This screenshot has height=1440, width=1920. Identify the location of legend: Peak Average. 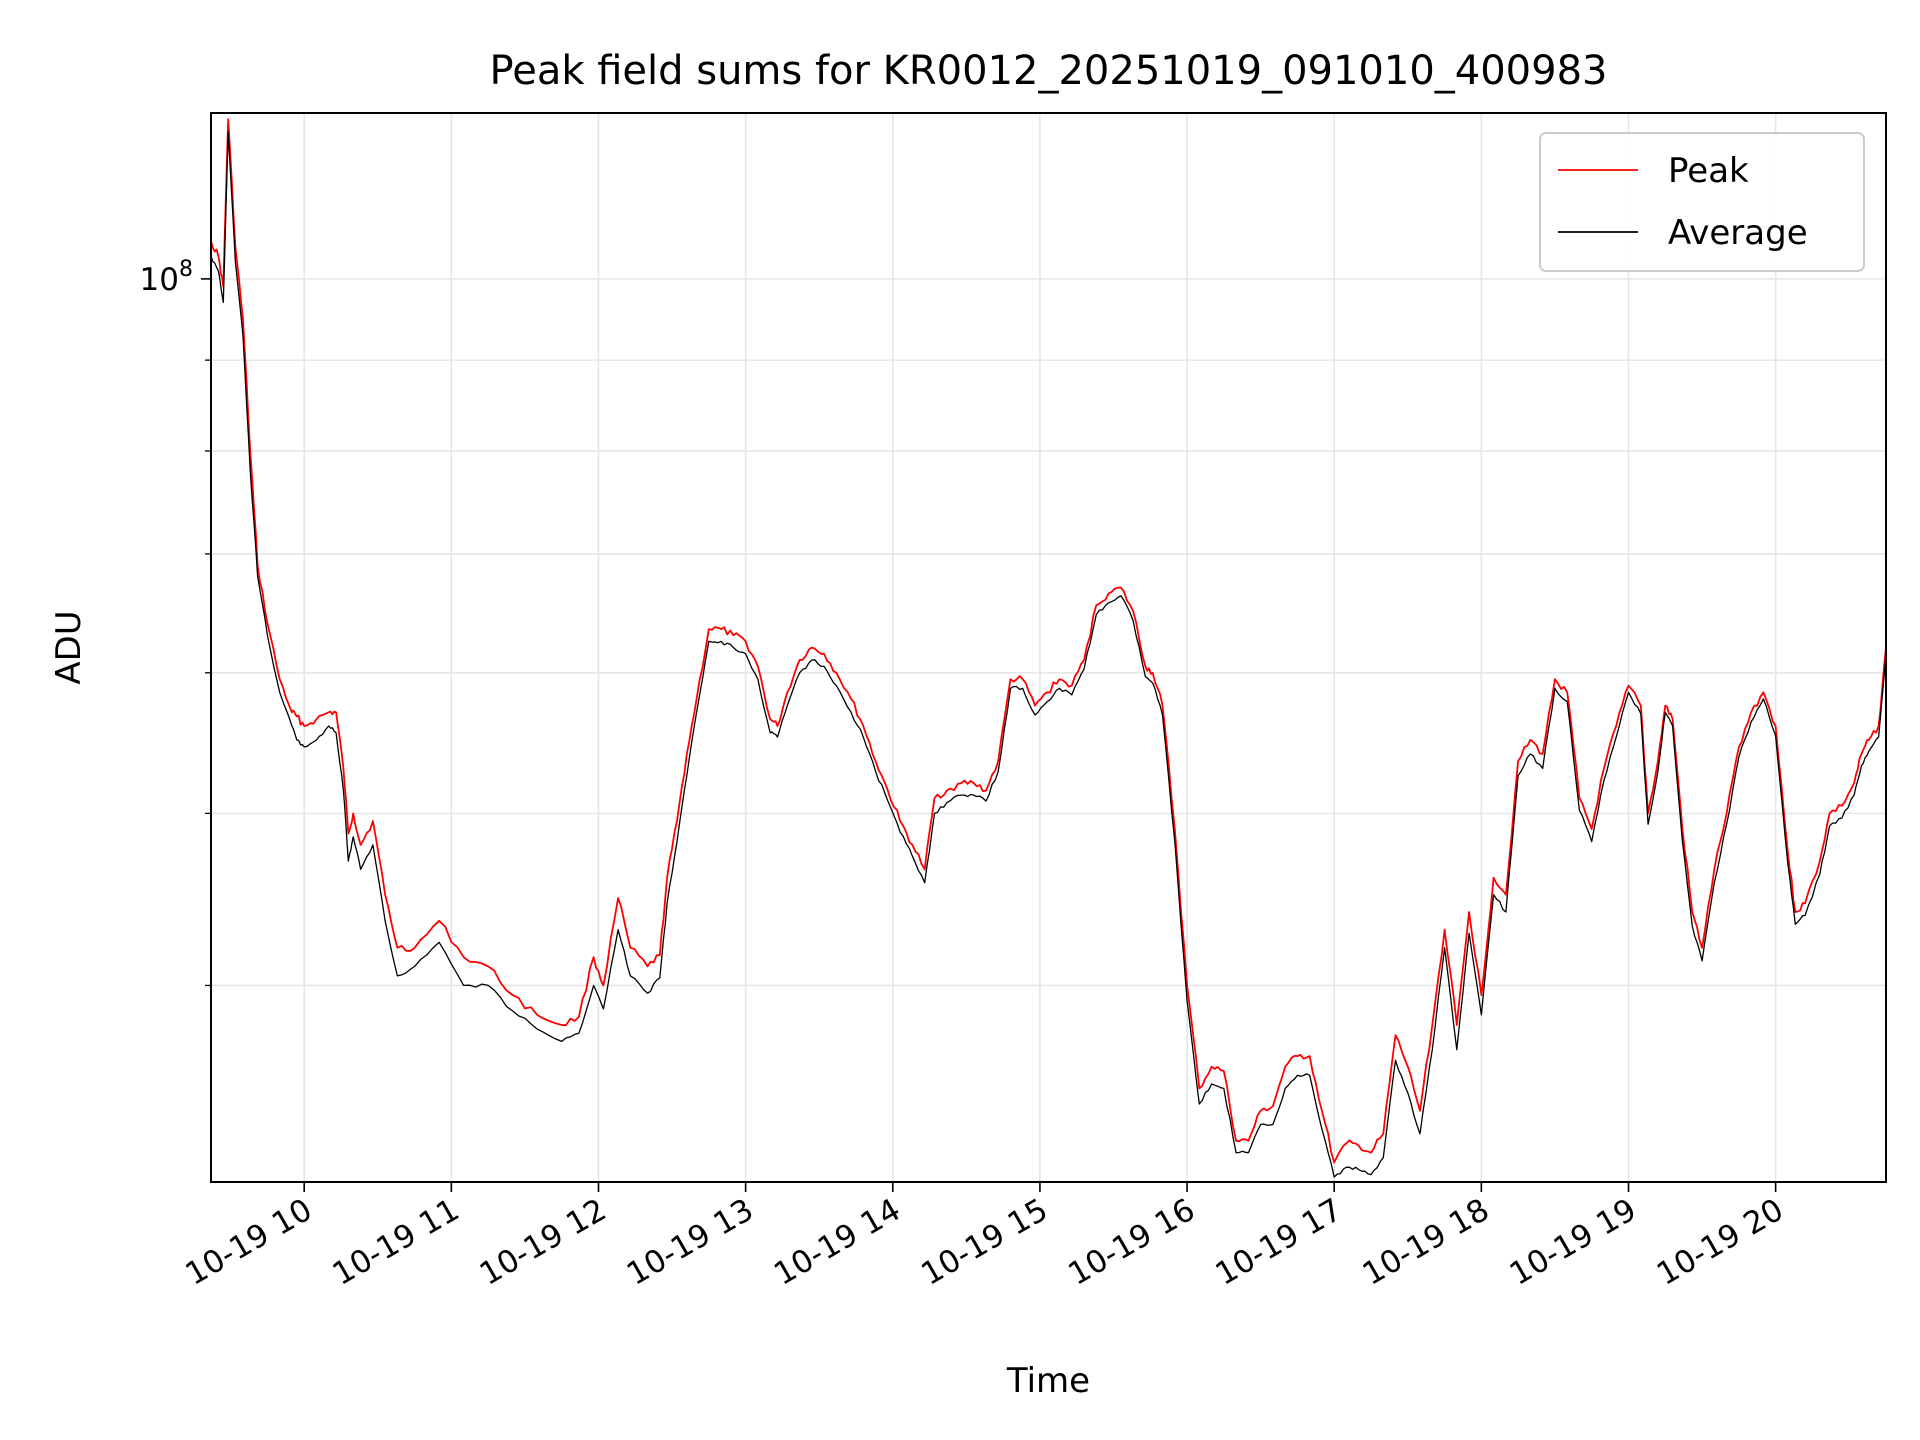
(1702, 202).